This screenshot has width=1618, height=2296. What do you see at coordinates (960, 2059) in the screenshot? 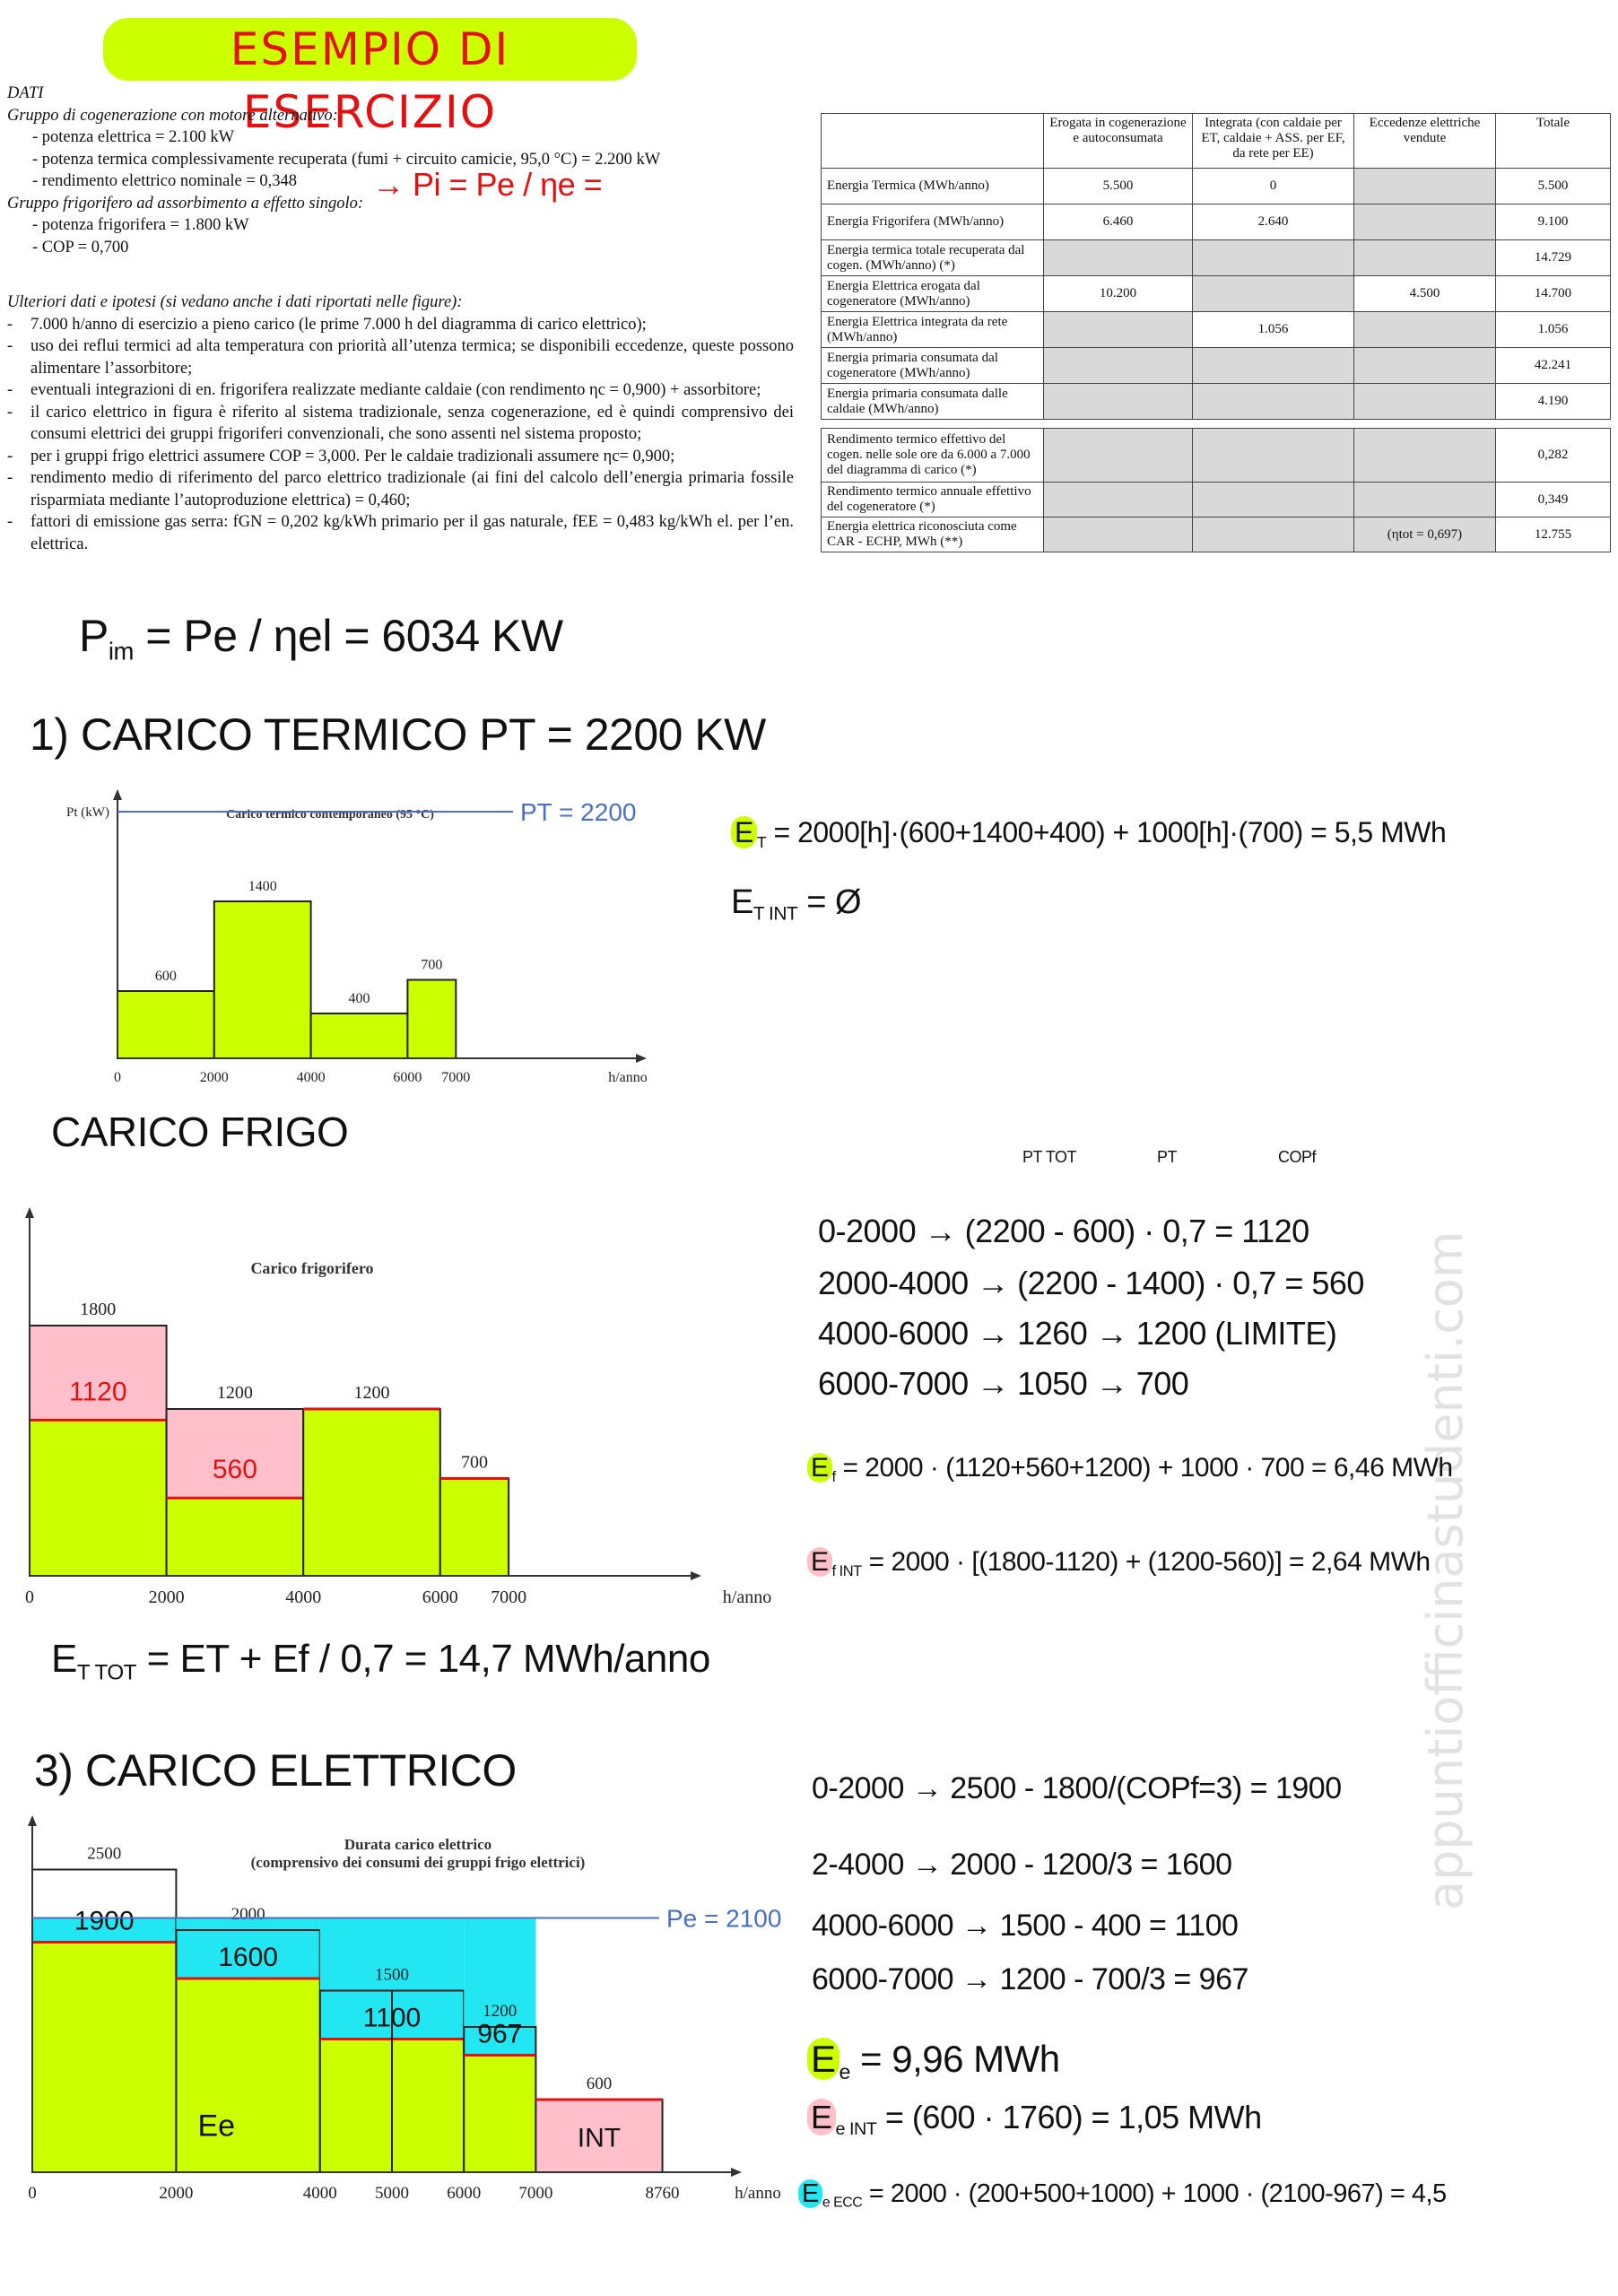
I see `ee-rhs: = 9,96 MWh` at bounding box center [960, 2059].